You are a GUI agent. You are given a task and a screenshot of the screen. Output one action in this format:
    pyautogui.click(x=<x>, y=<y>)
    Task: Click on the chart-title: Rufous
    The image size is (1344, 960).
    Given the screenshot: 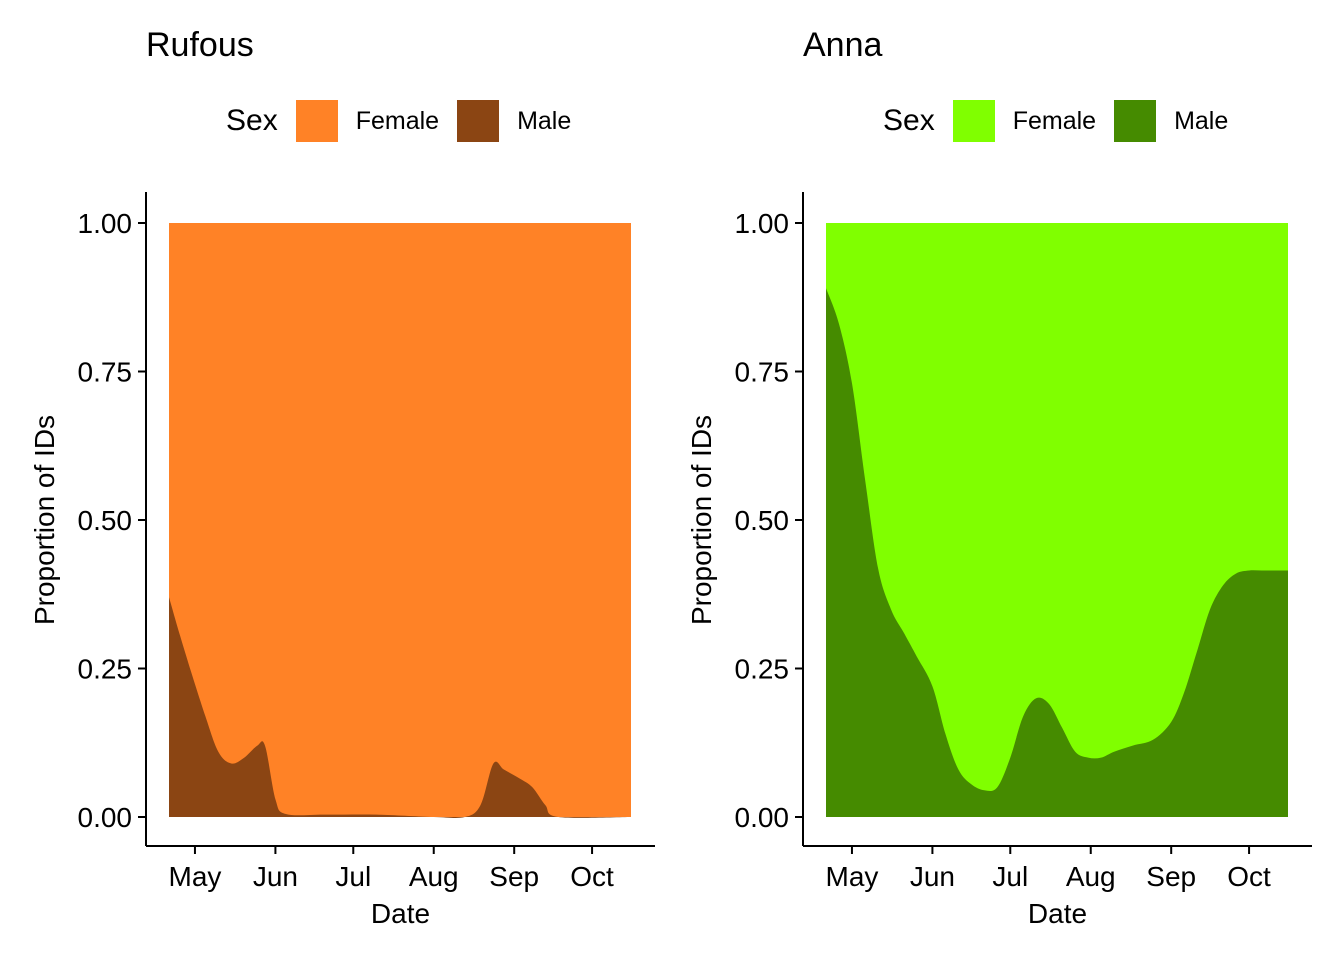 What is the action you would take?
    pyautogui.click(x=200, y=45)
    